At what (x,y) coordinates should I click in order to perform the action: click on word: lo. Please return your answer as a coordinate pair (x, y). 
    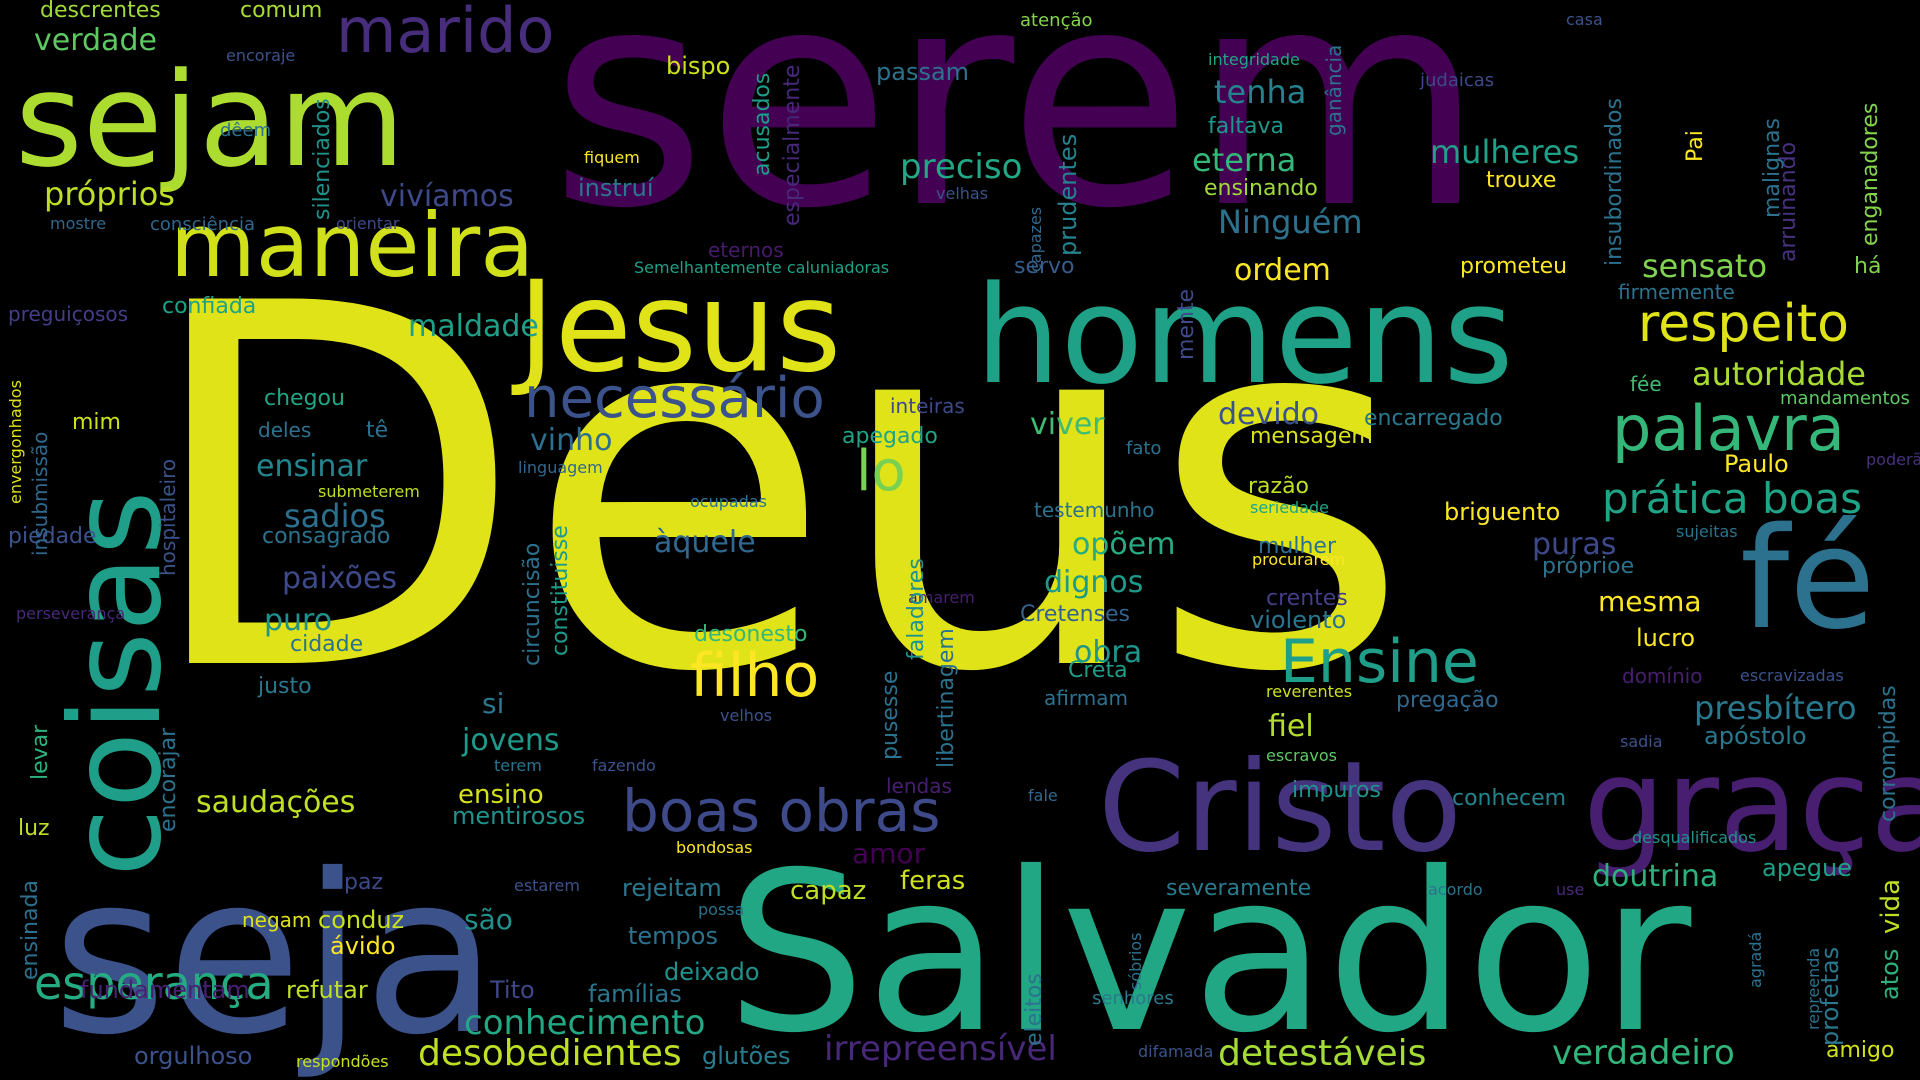
    Looking at the image, I should click on (881, 471).